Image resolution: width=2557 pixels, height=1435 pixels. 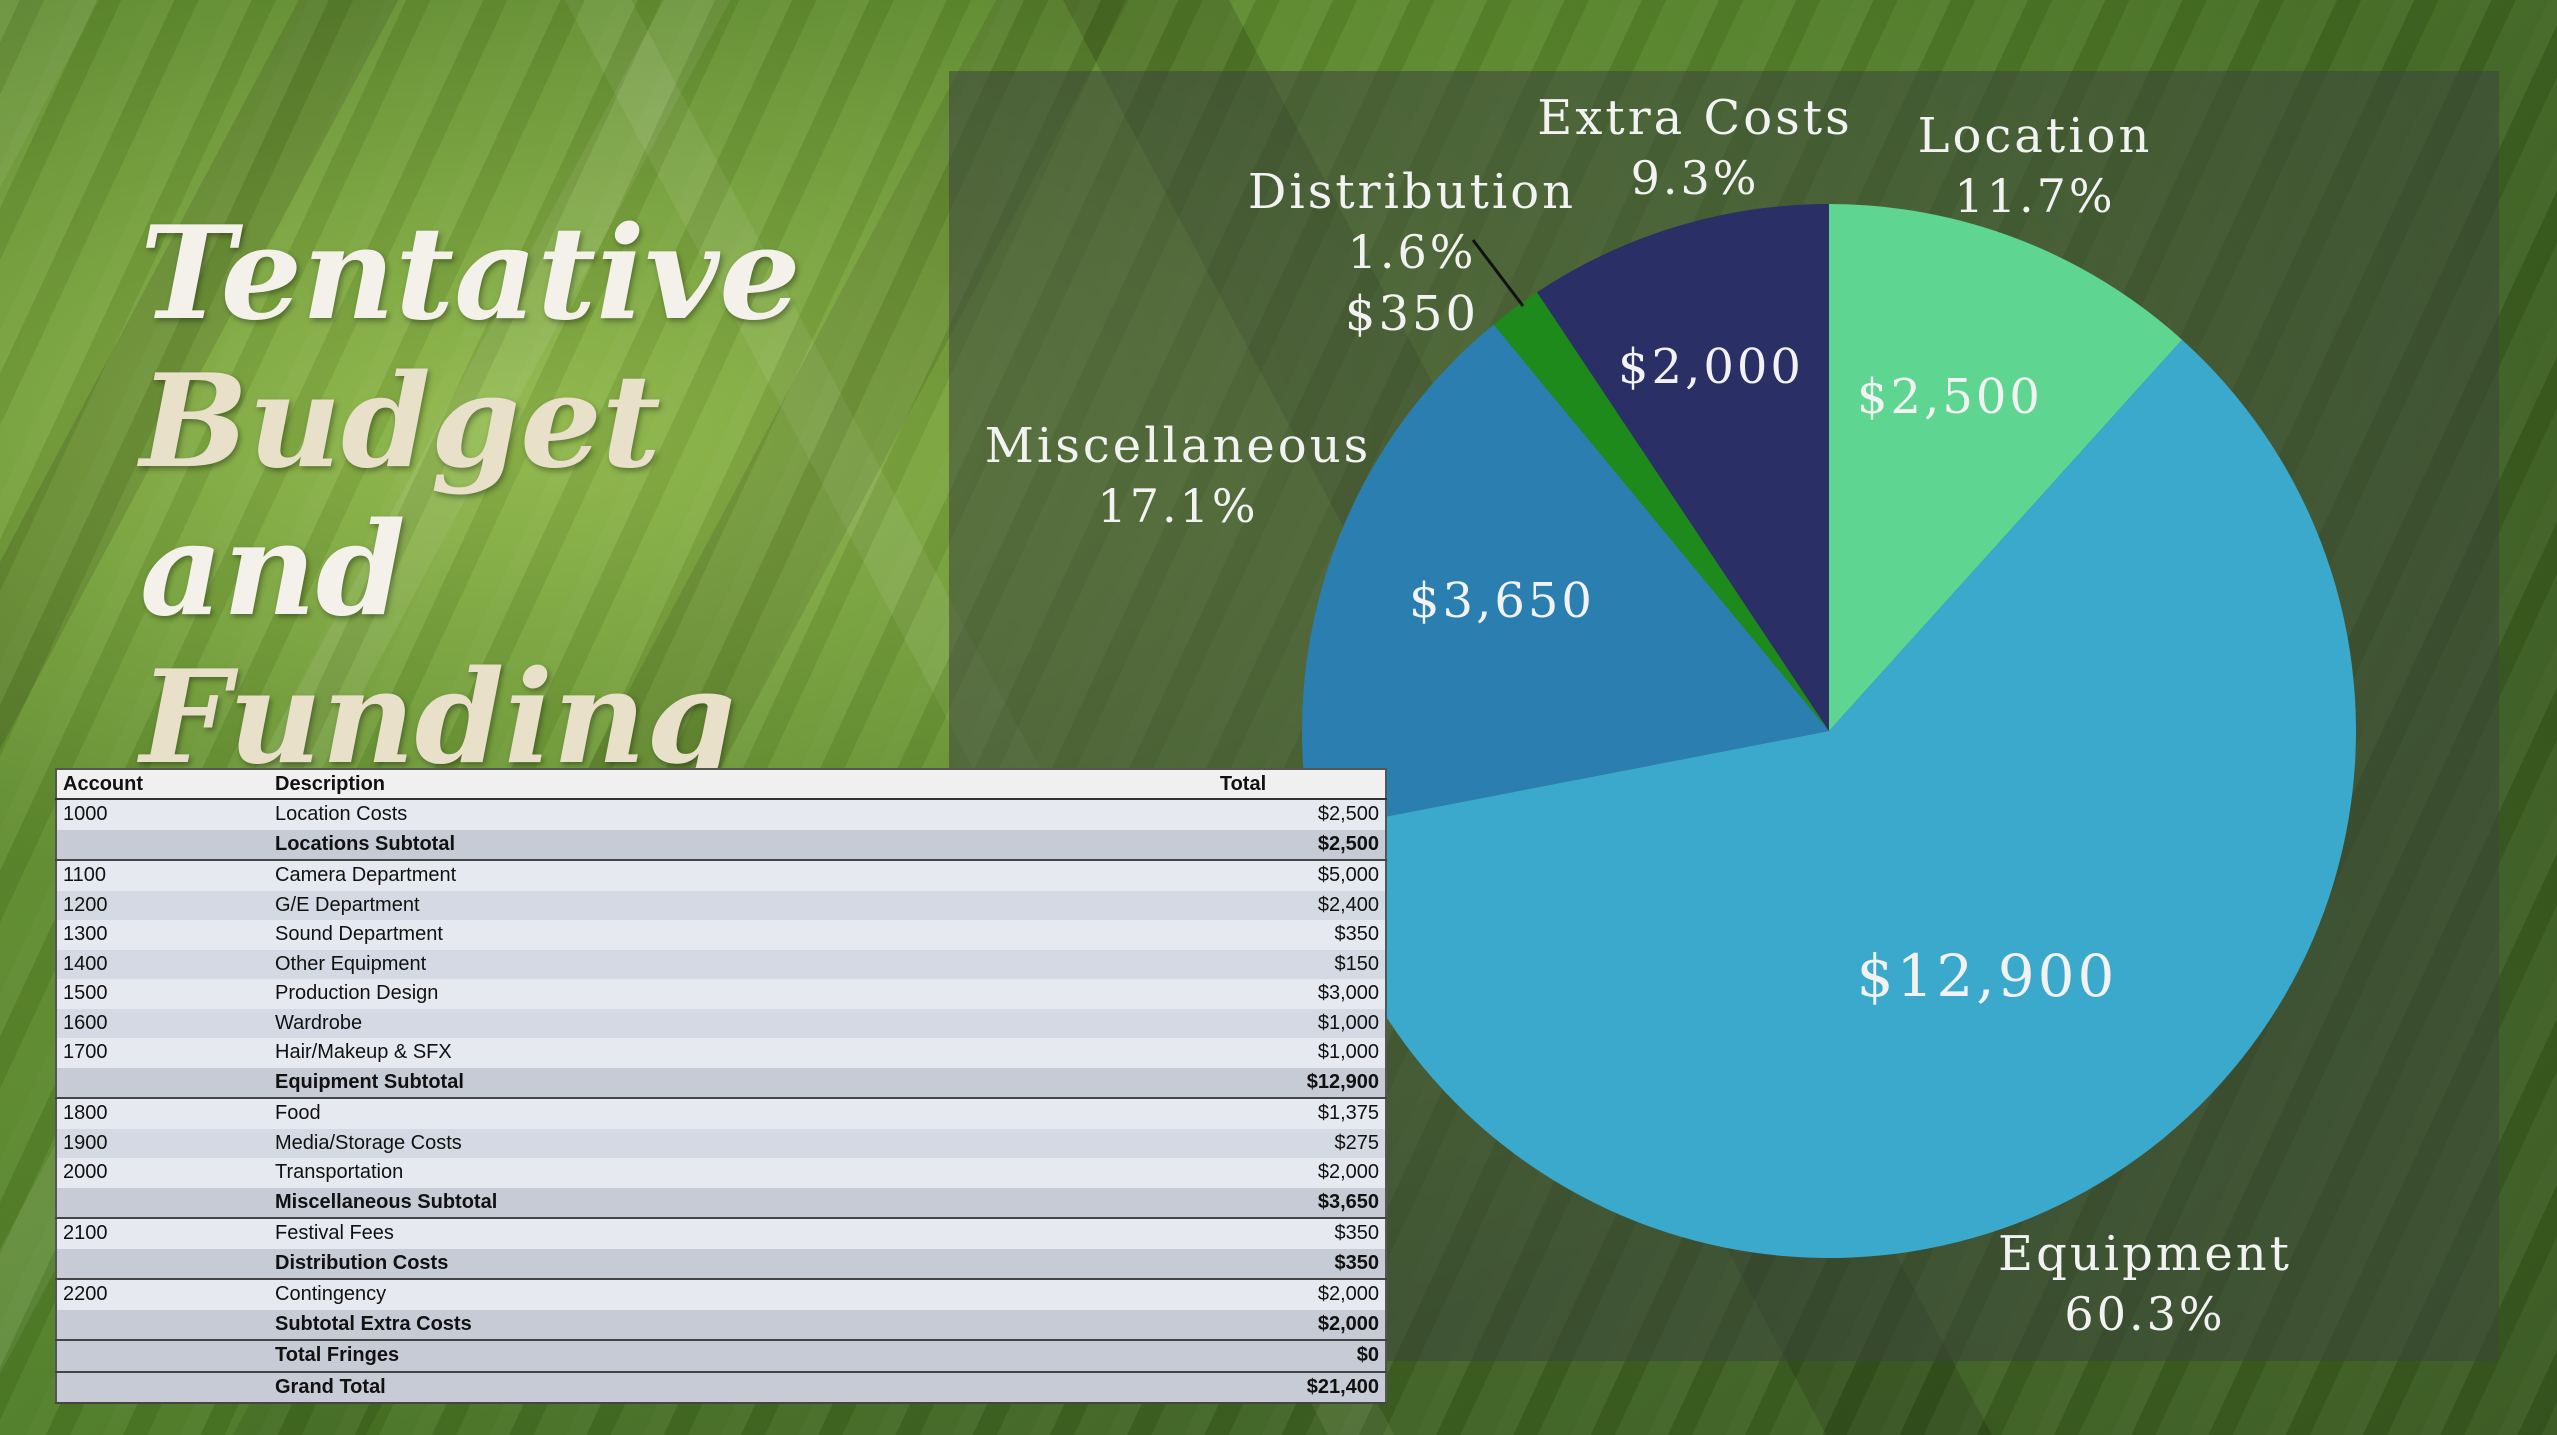 I want to click on cell-account: 1600, so click(x=162, y=1023).